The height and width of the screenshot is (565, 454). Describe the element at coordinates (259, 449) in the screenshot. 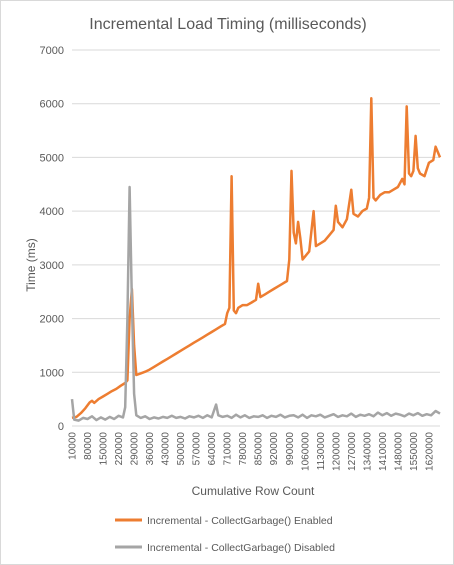

I see `x-tick-label: 850000` at that location.